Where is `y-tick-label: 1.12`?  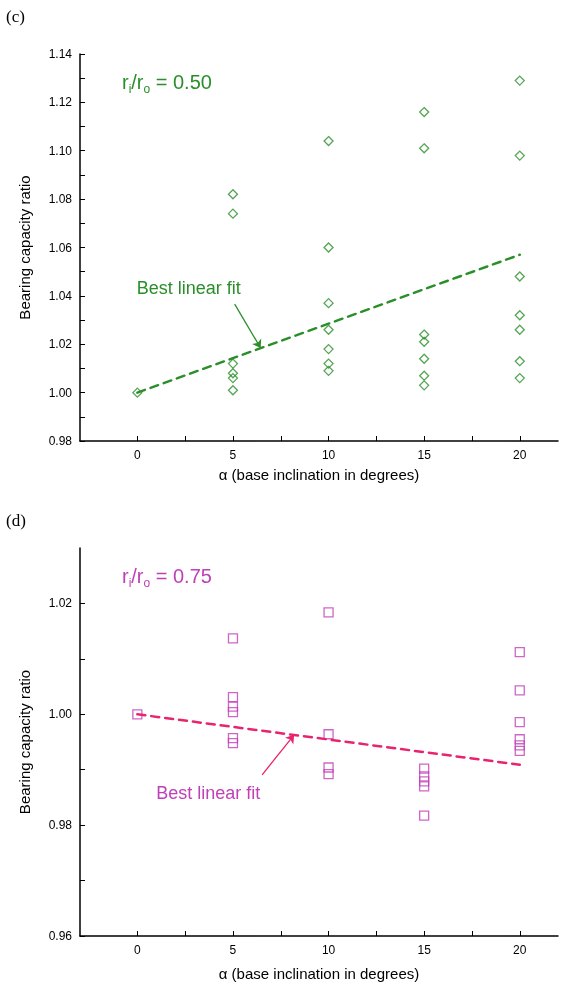 y-tick-label: 1.12 is located at coordinates (60, 102).